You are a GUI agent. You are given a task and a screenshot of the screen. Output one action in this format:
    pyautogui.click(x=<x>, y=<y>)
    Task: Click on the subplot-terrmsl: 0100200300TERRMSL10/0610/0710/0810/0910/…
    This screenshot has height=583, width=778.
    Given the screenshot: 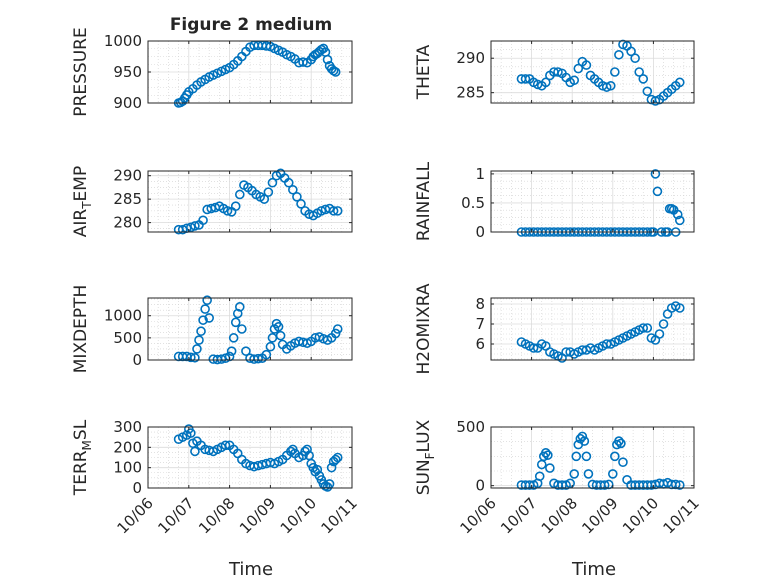 What is the action you would take?
    pyautogui.click(x=216, y=477)
    